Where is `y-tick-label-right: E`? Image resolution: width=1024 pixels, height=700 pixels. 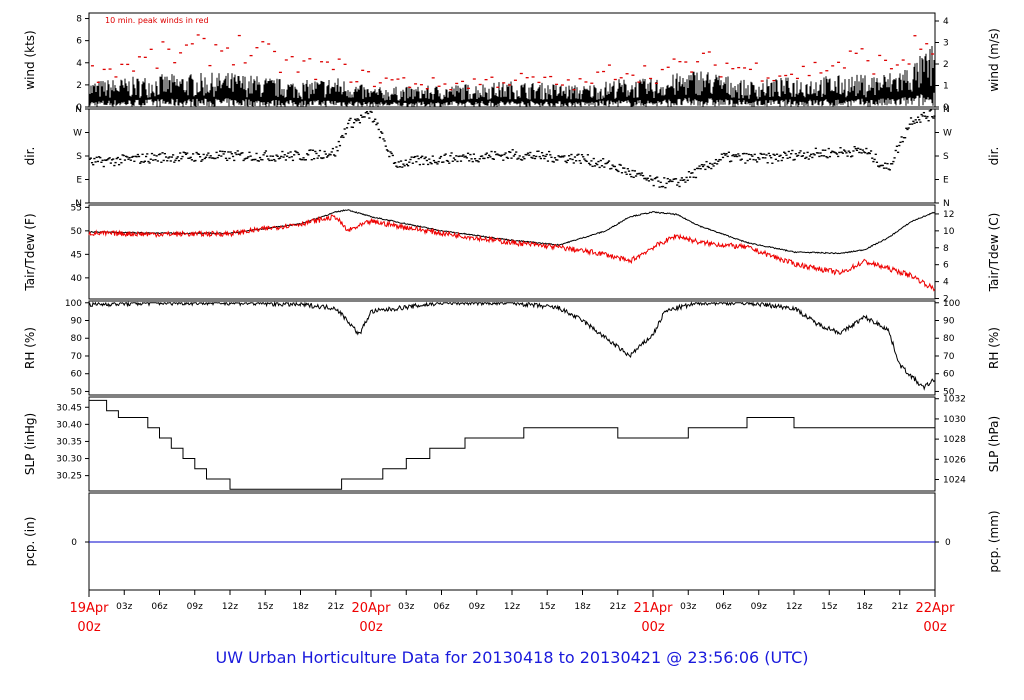 y-tick-label-right: E is located at coordinates (946, 181).